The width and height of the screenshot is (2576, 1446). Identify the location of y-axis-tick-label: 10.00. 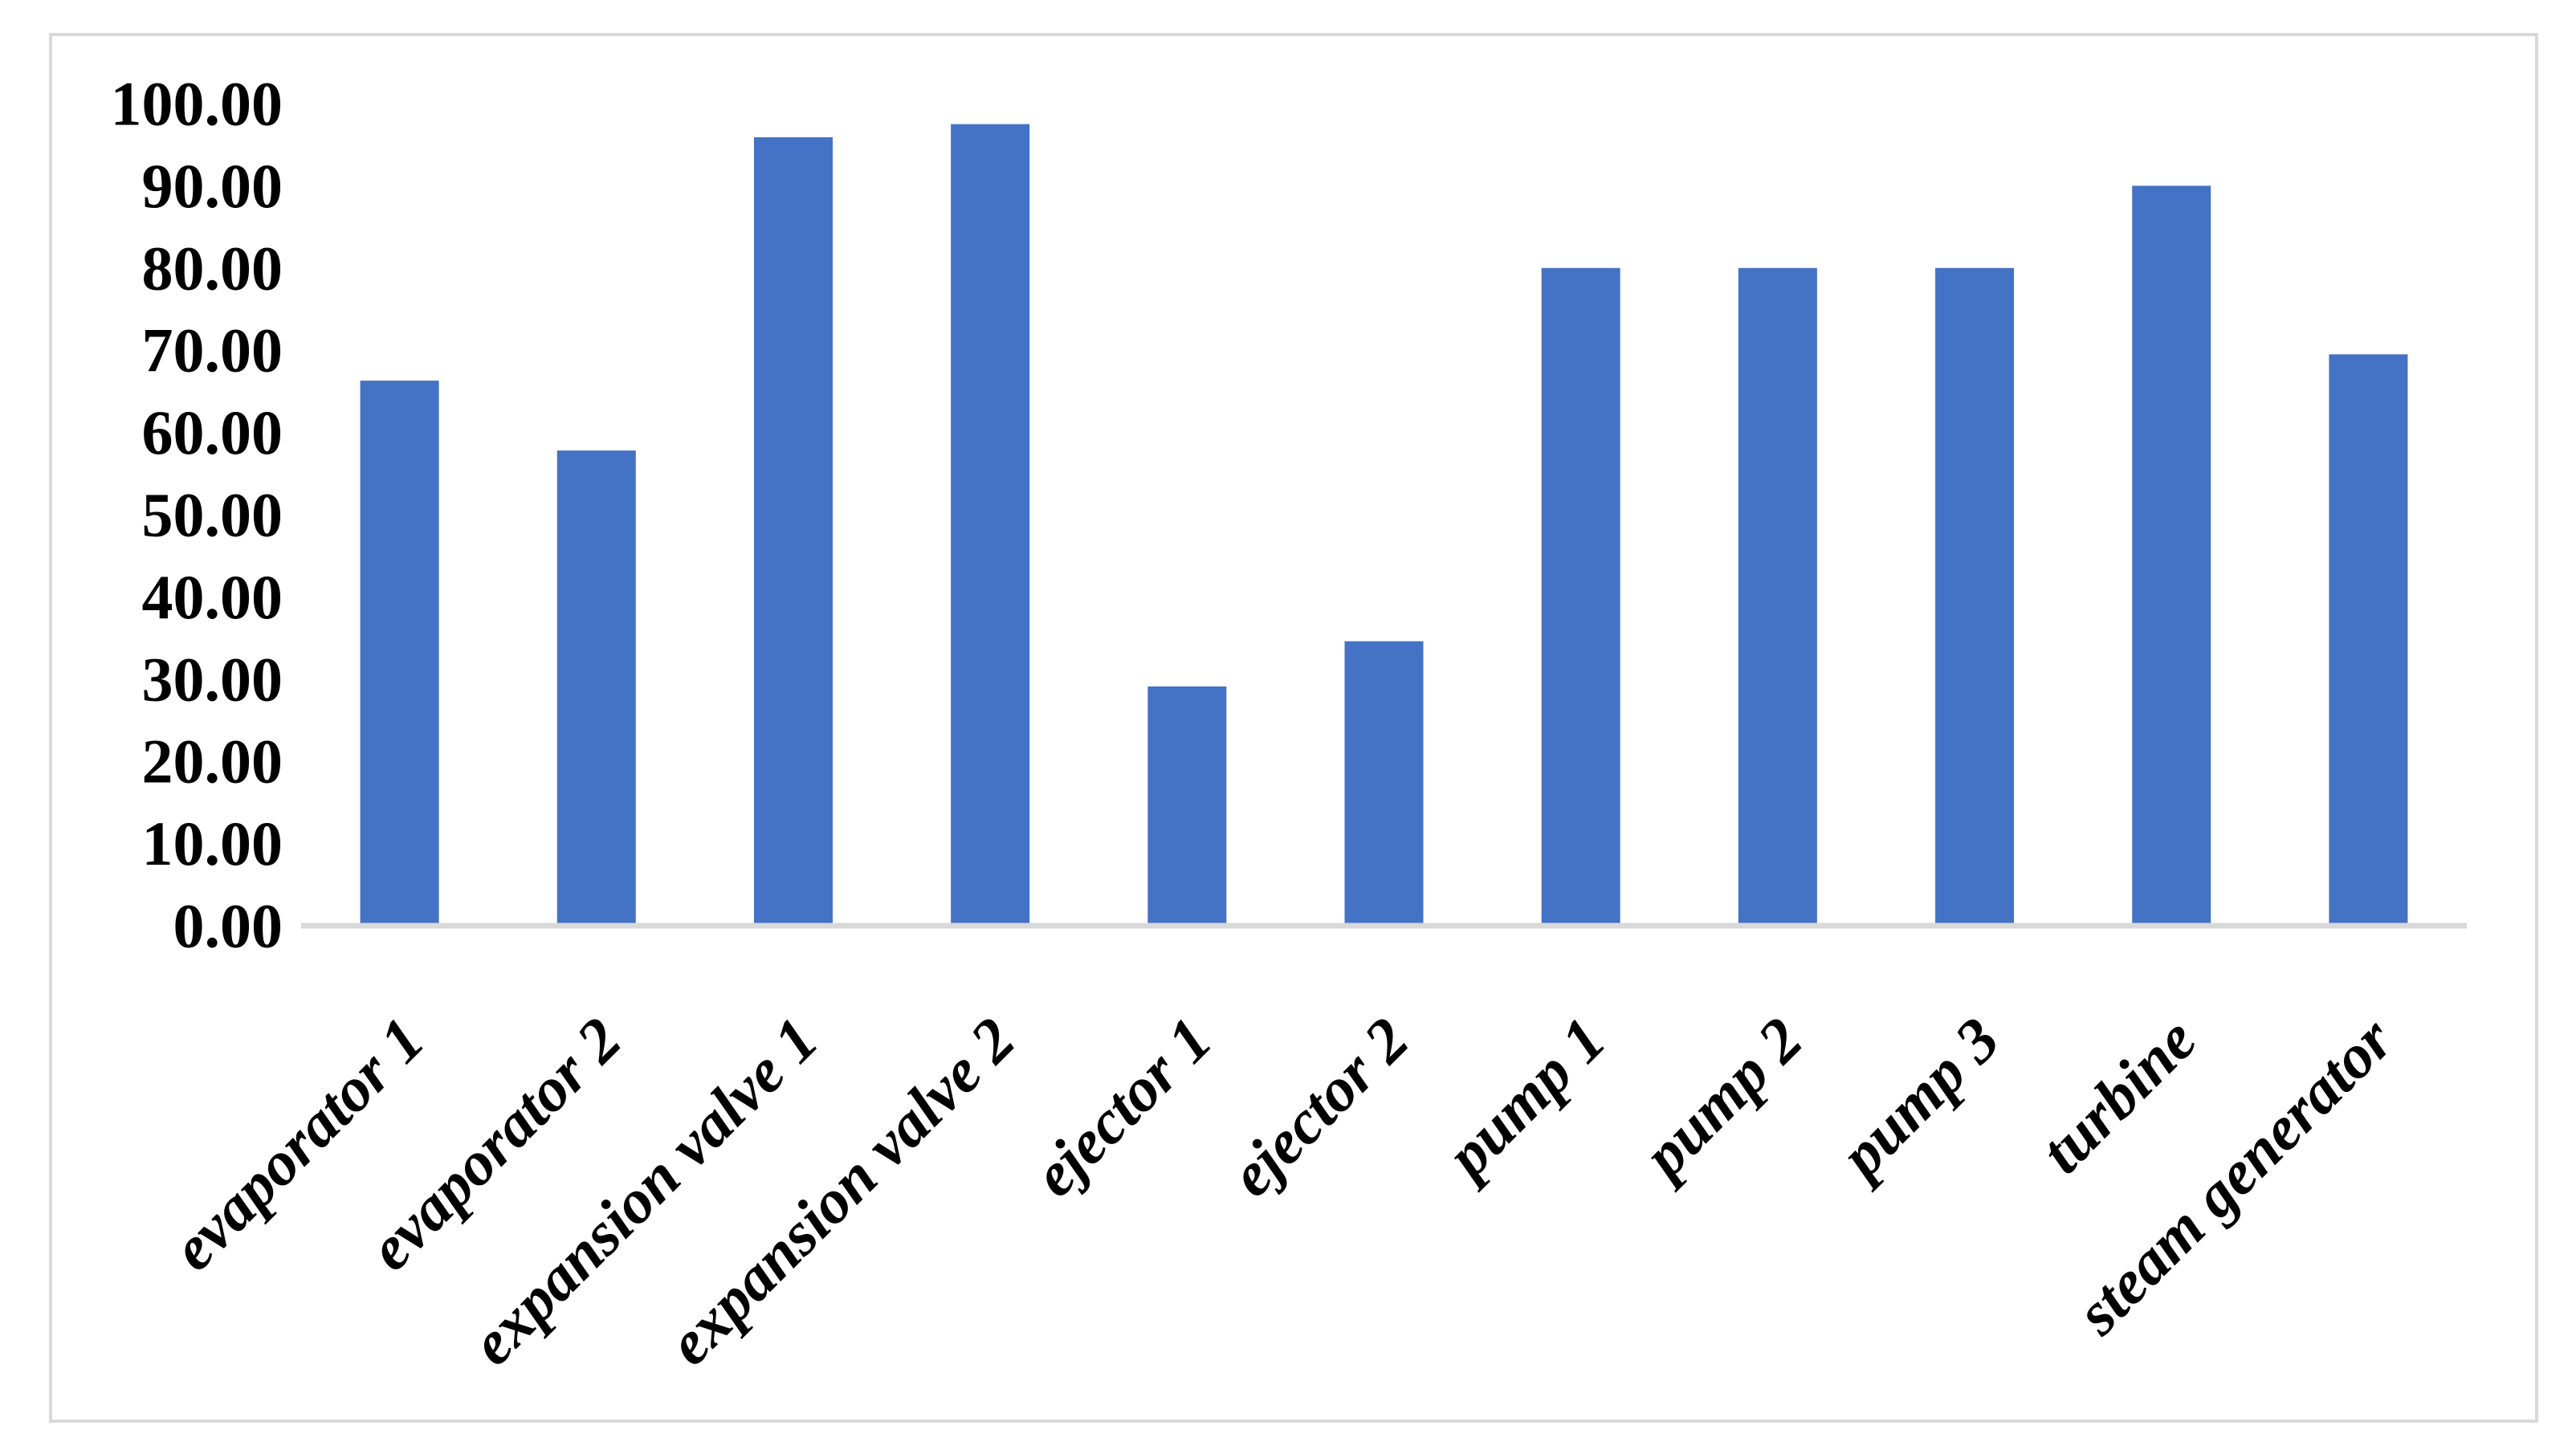
(212, 843).